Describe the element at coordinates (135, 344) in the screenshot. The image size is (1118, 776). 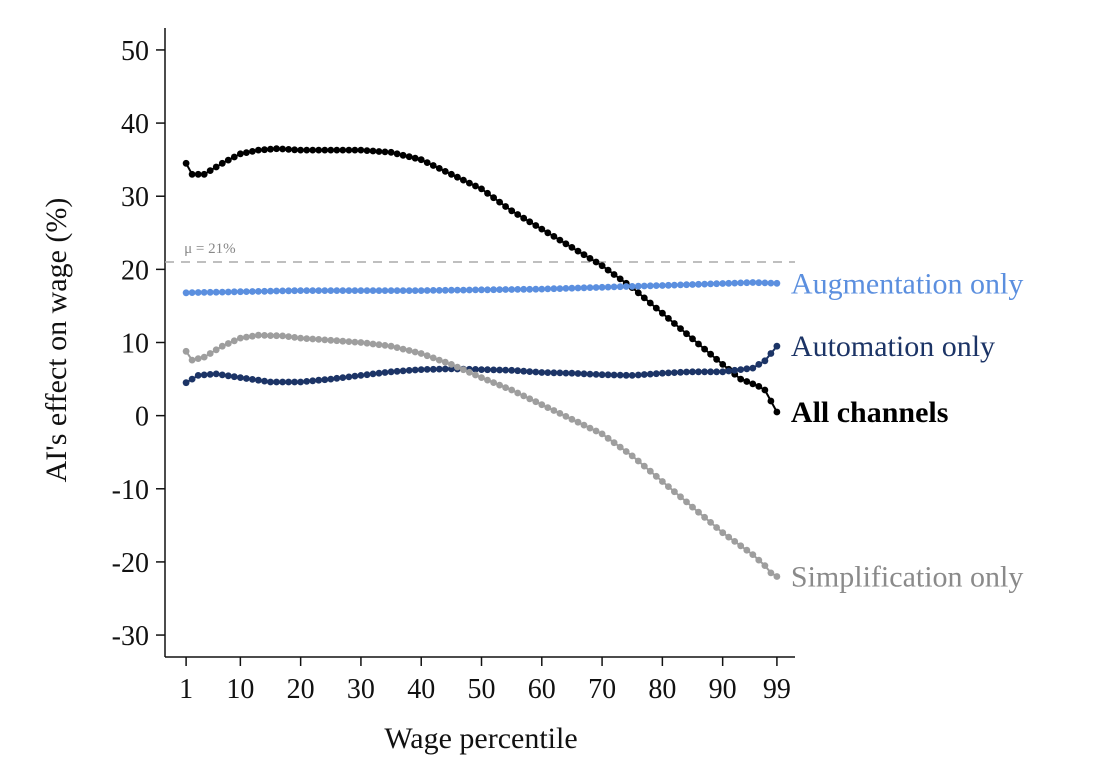
I see `y-tick-label: 10` at that location.